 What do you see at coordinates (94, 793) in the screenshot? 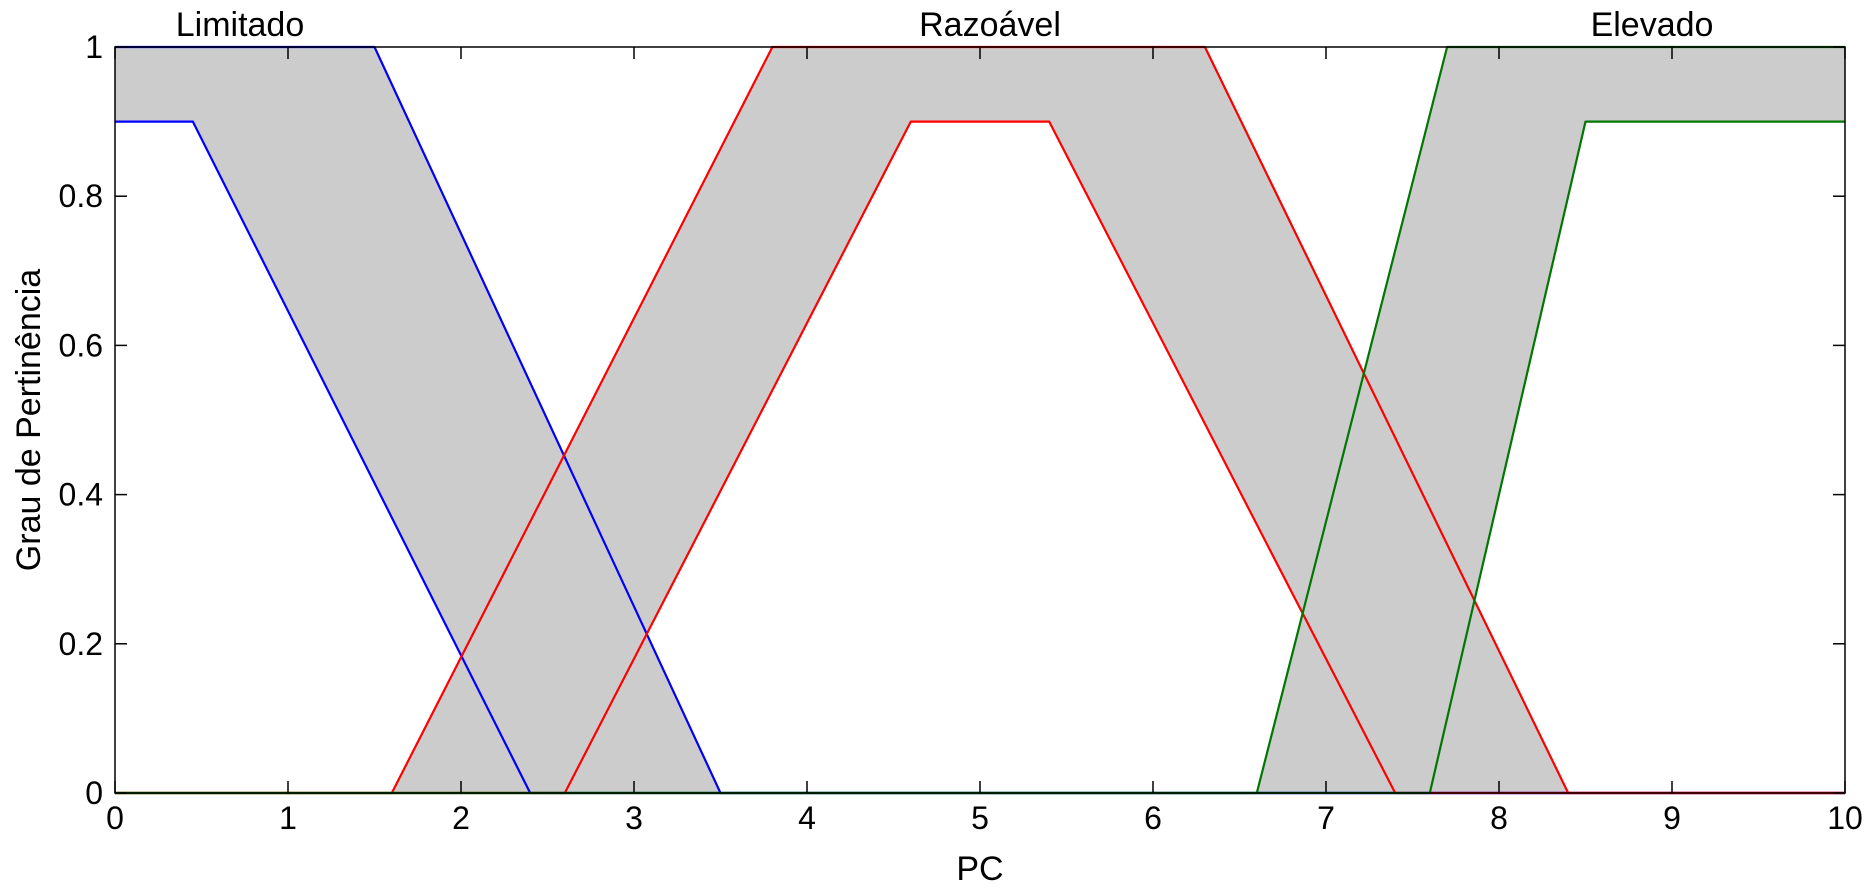
I see `y-tick-label: 0` at bounding box center [94, 793].